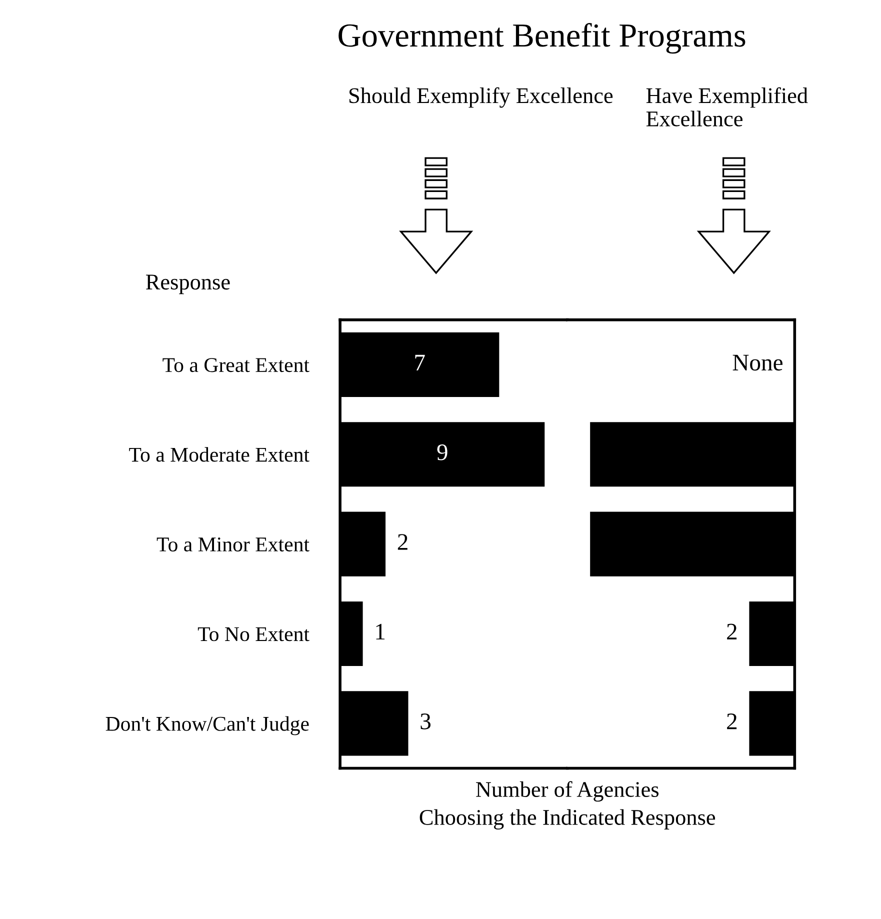 The image size is (881, 919). I want to click on y-tick-label: To a Minor Extent, so click(233, 544).